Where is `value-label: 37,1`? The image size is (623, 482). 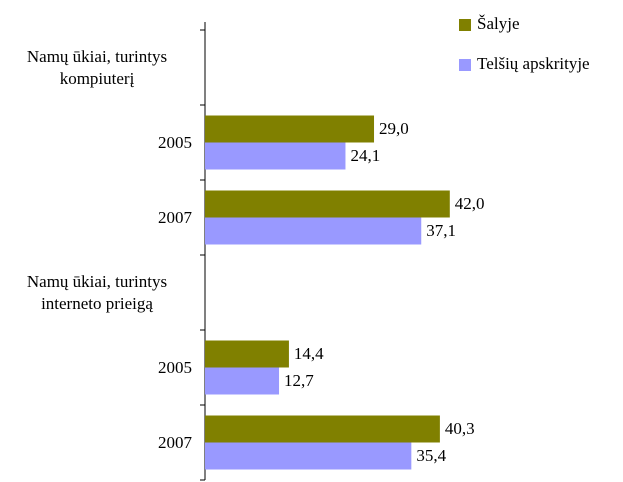 value-label: 37,1 is located at coordinates (441, 230).